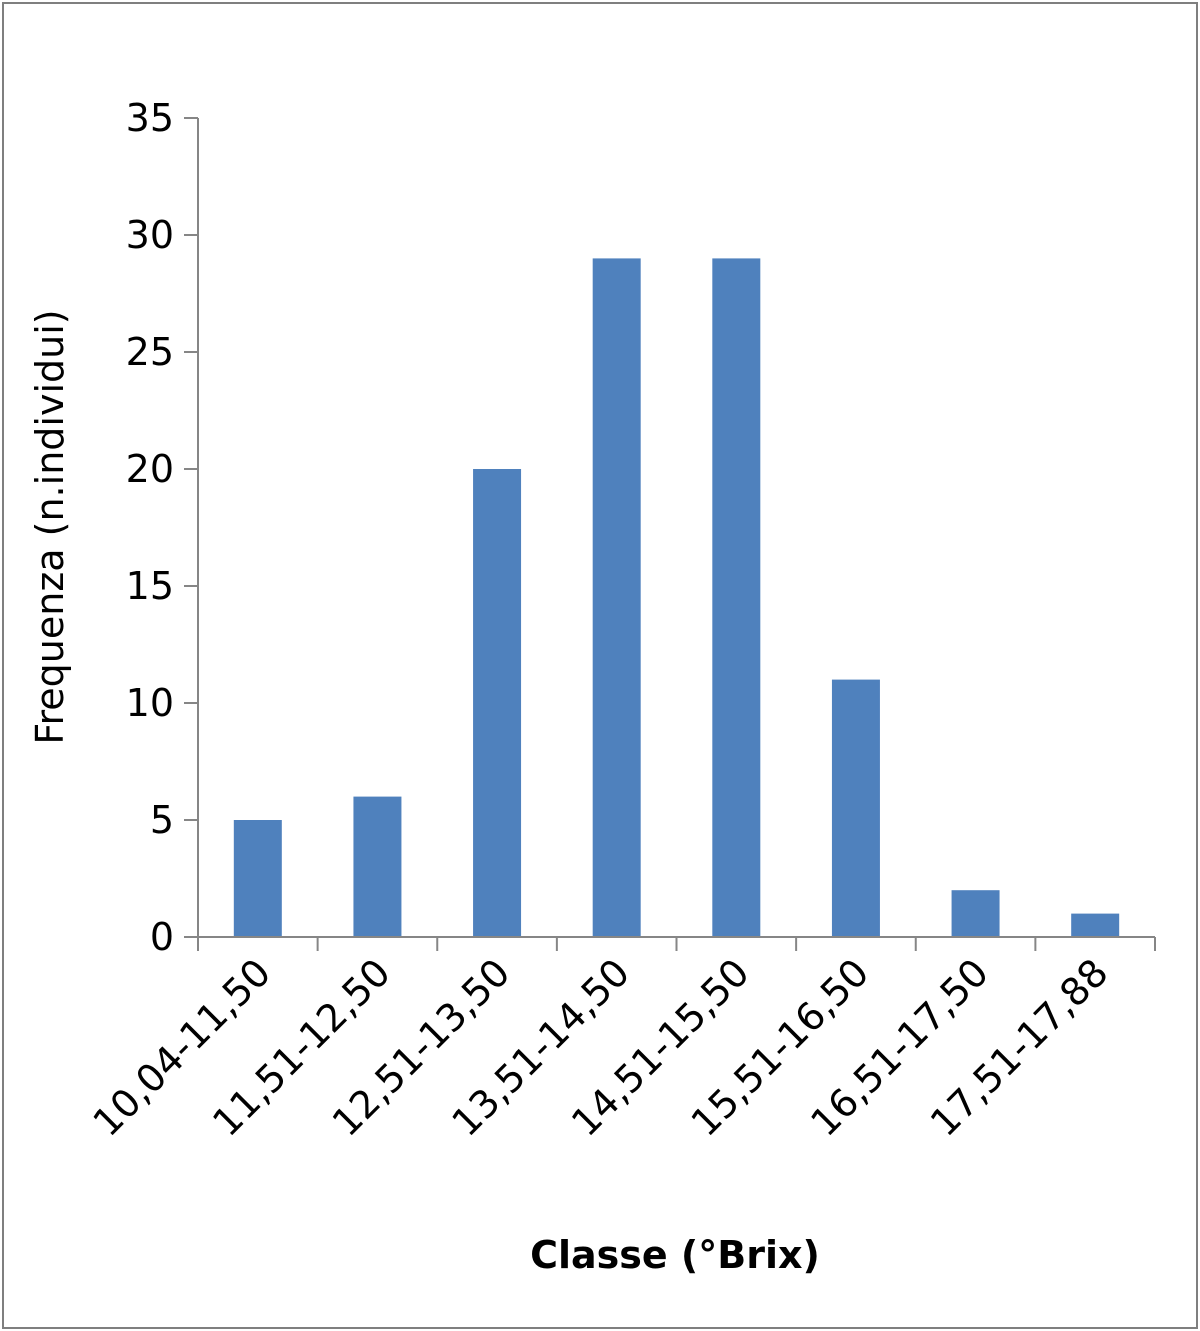 This screenshot has height=1331, width=1200. What do you see at coordinates (150, 235) in the screenshot?
I see `y-tick-label: 30` at bounding box center [150, 235].